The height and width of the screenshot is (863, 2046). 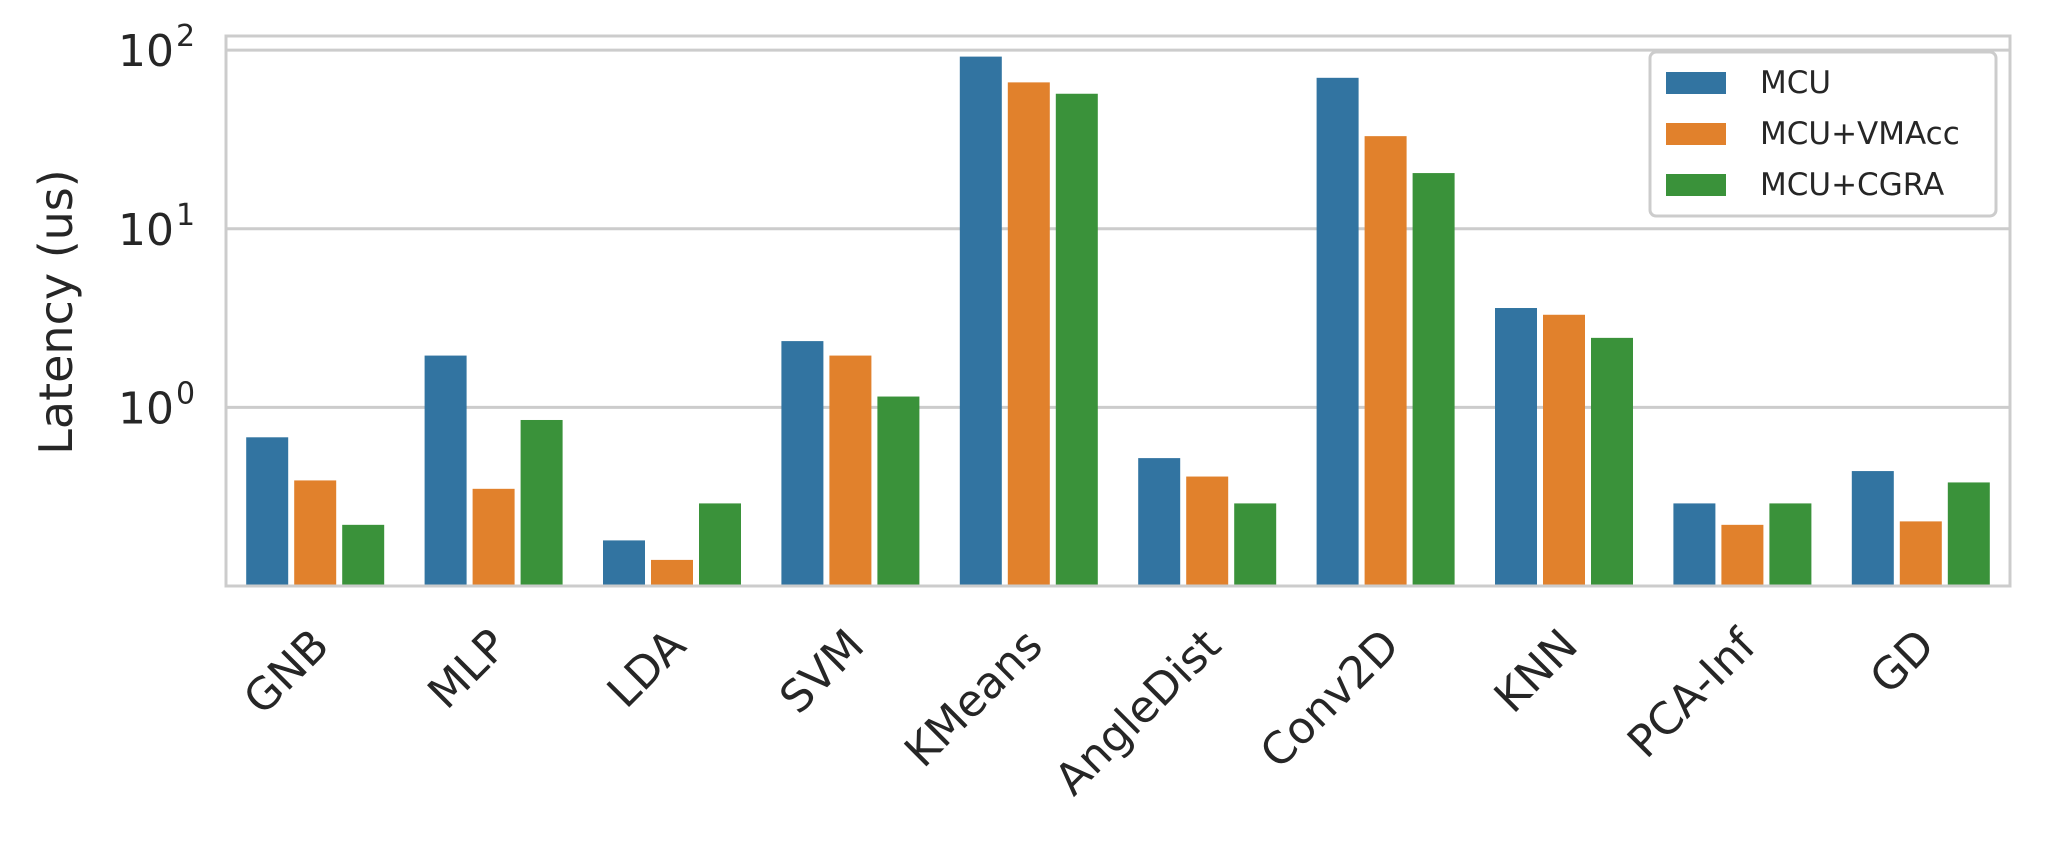 What do you see at coordinates (1564, 450) in the screenshot?
I see `bar-KNN-MCU+VMAcc` at bounding box center [1564, 450].